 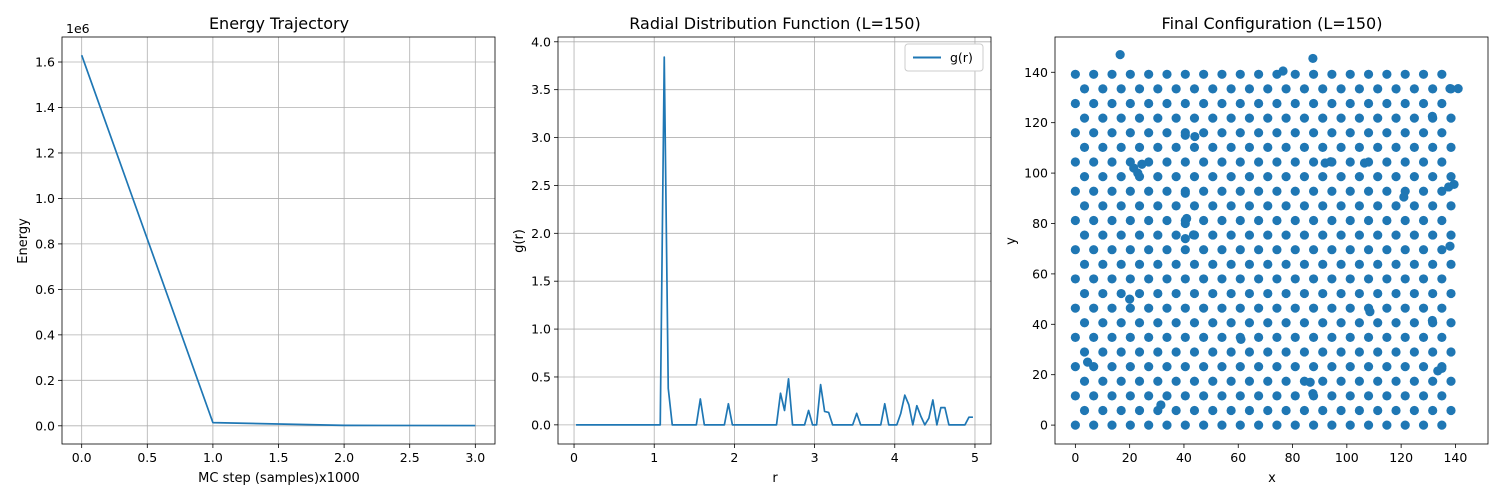 I want to click on energy-xtick-label: 2.5, so click(x=410, y=457).